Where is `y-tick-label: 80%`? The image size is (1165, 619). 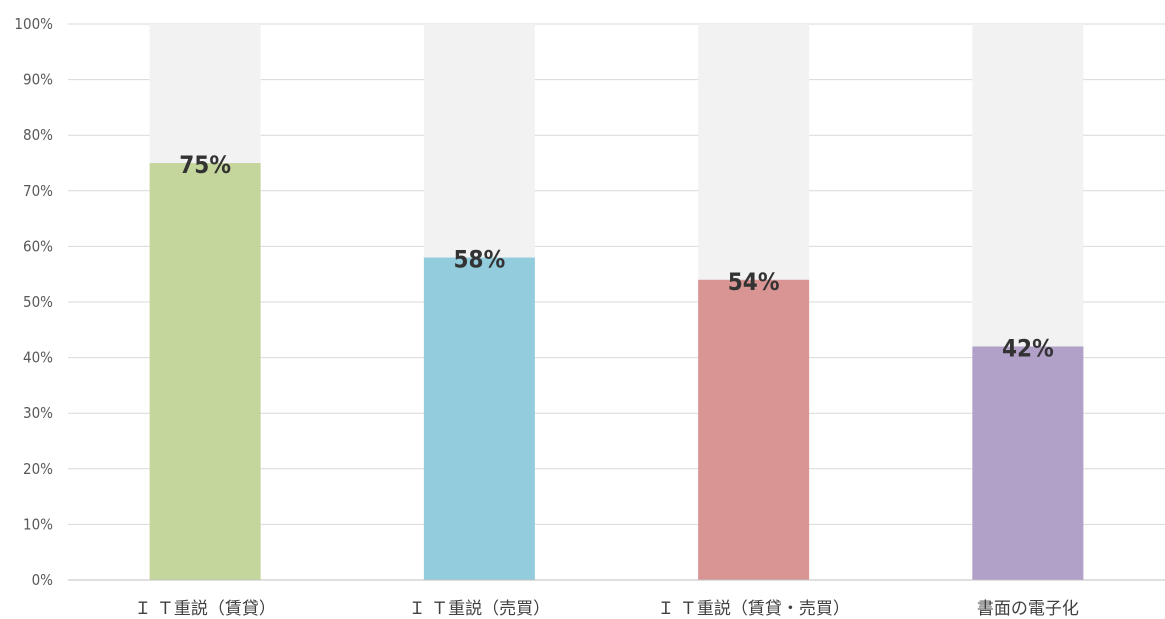 y-tick-label: 80% is located at coordinates (38, 135).